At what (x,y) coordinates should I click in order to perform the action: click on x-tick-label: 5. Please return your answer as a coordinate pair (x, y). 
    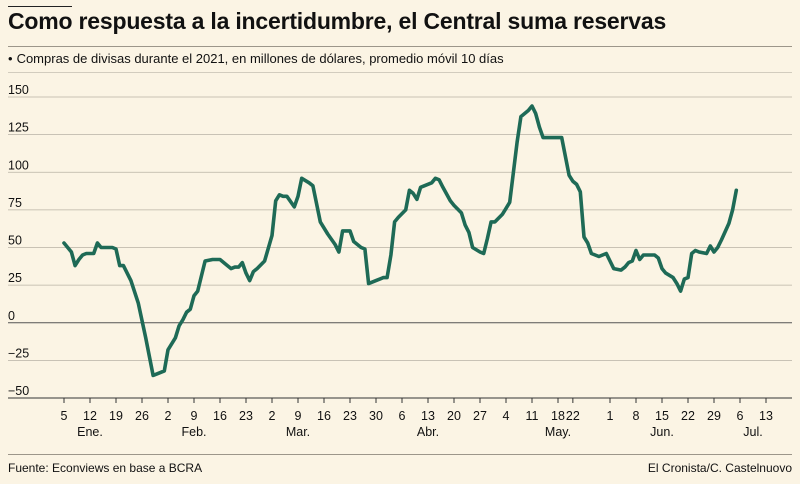
    Looking at the image, I should click on (64, 416).